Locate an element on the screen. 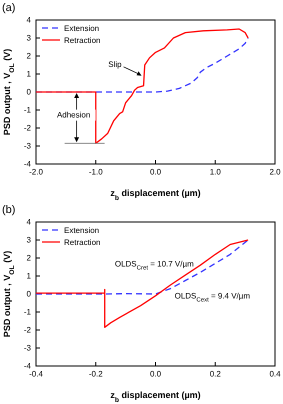  annotation: Adhesion is located at coordinates (73, 115).